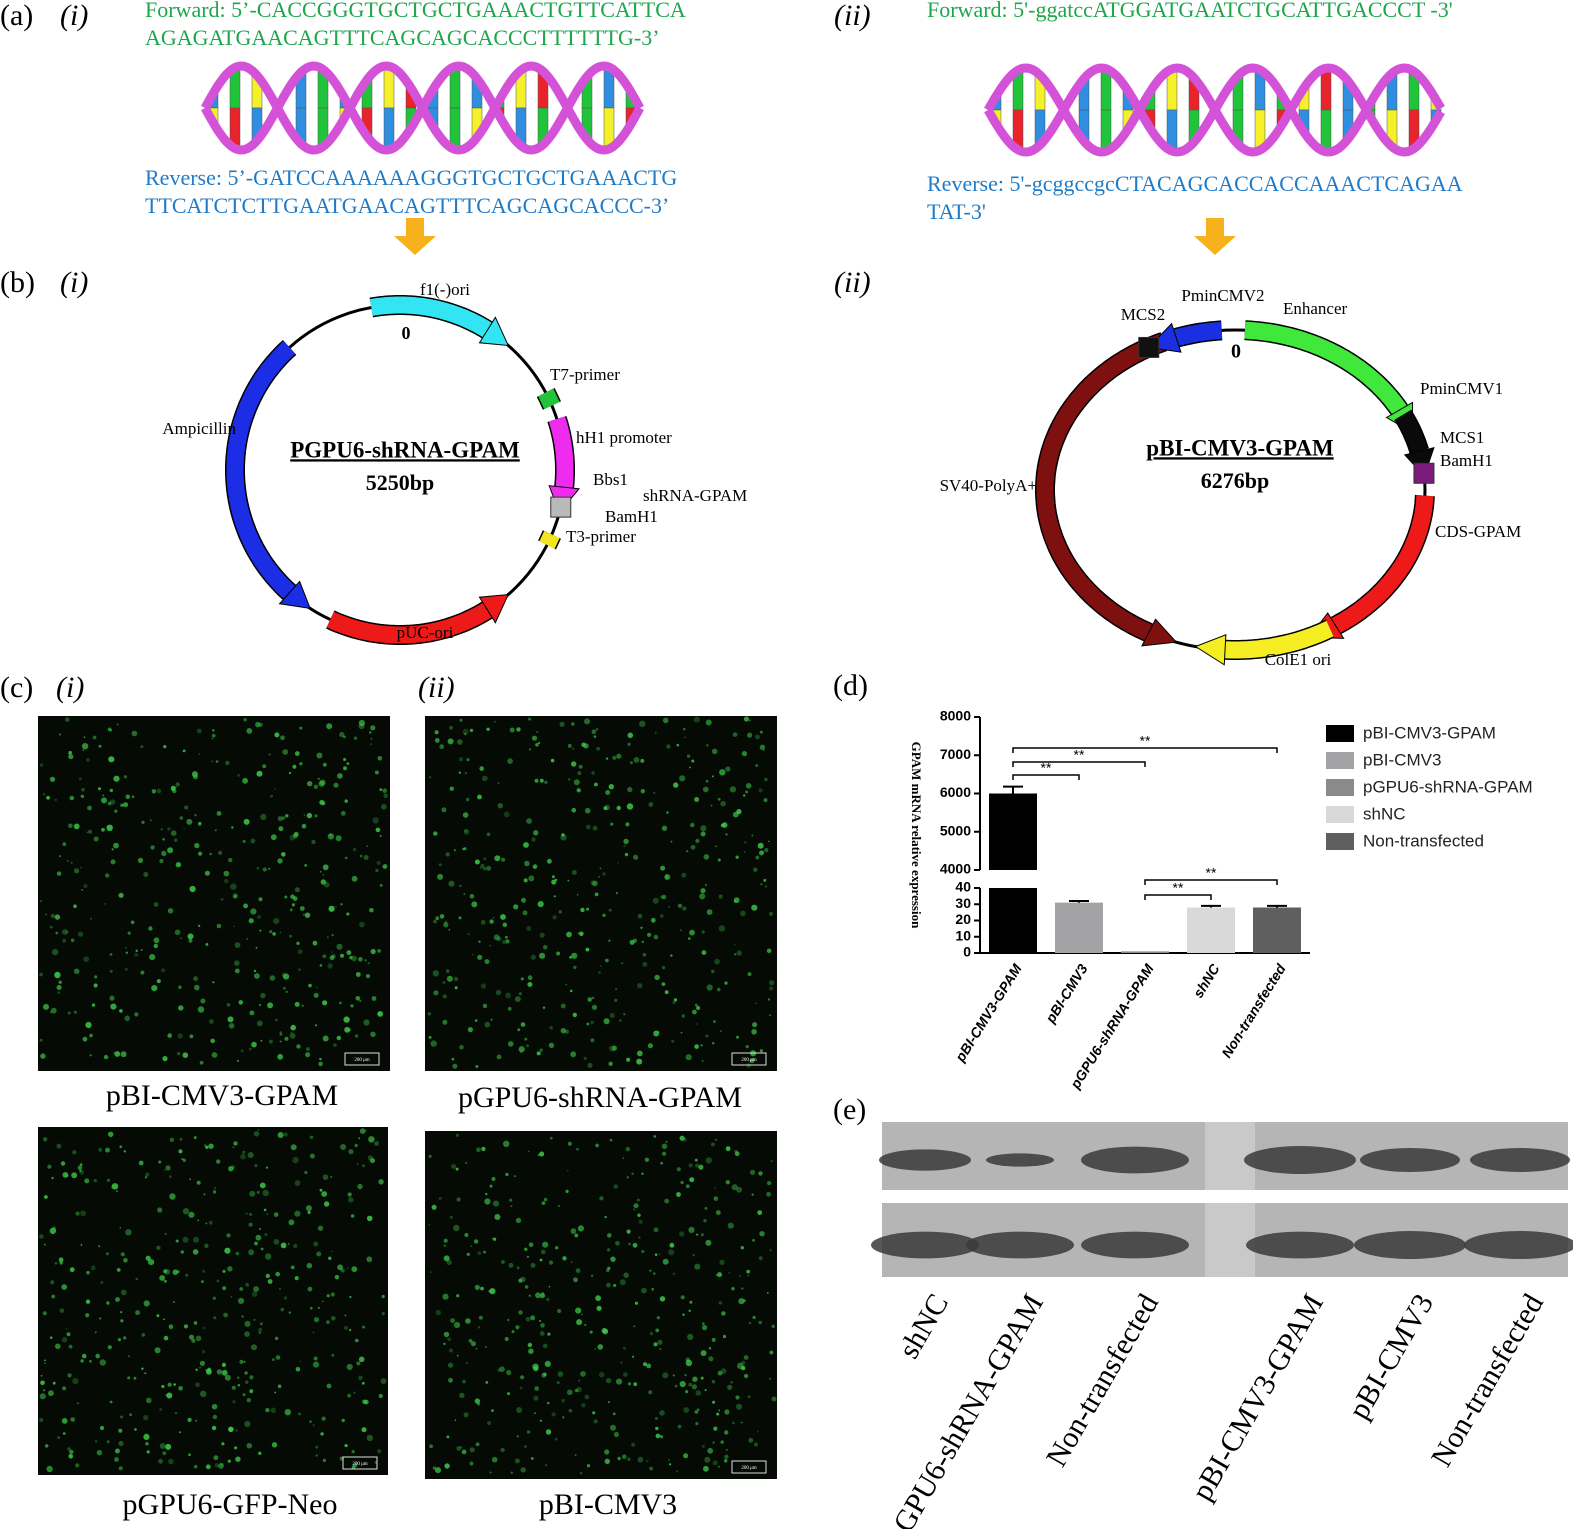 The image size is (1573, 1529). I want to click on significance-label: **, so click(1046, 768).